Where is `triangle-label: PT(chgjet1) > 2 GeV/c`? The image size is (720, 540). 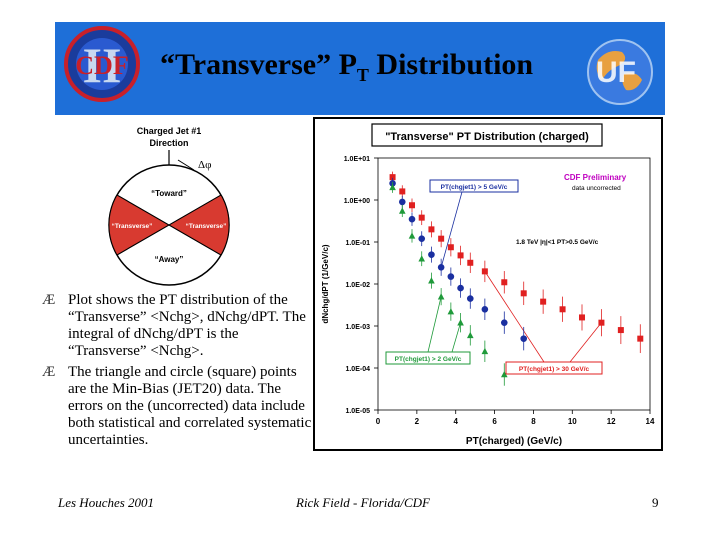 triangle-label: PT(chgjet1) > 2 GeV/c is located at coordinates (428, 359).